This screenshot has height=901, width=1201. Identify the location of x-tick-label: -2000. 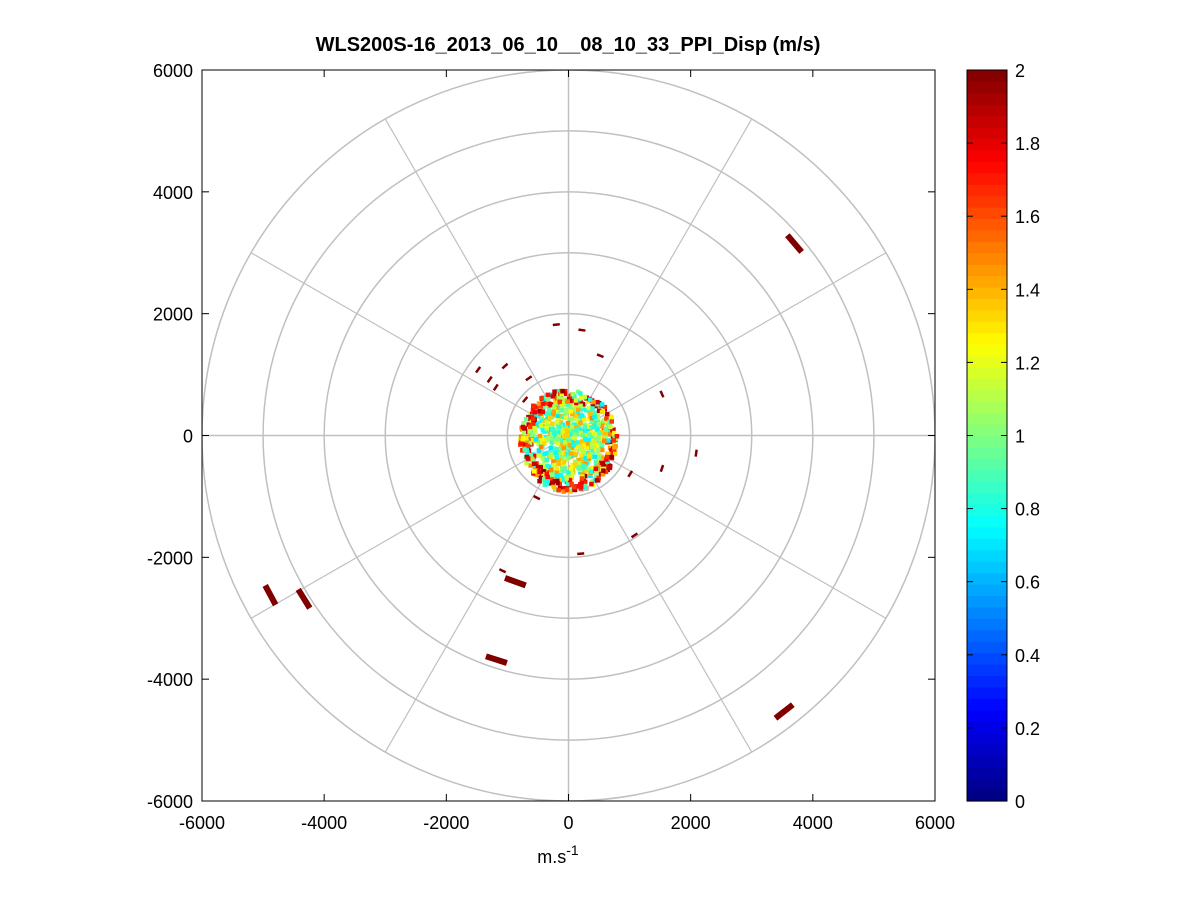
(446, 823).